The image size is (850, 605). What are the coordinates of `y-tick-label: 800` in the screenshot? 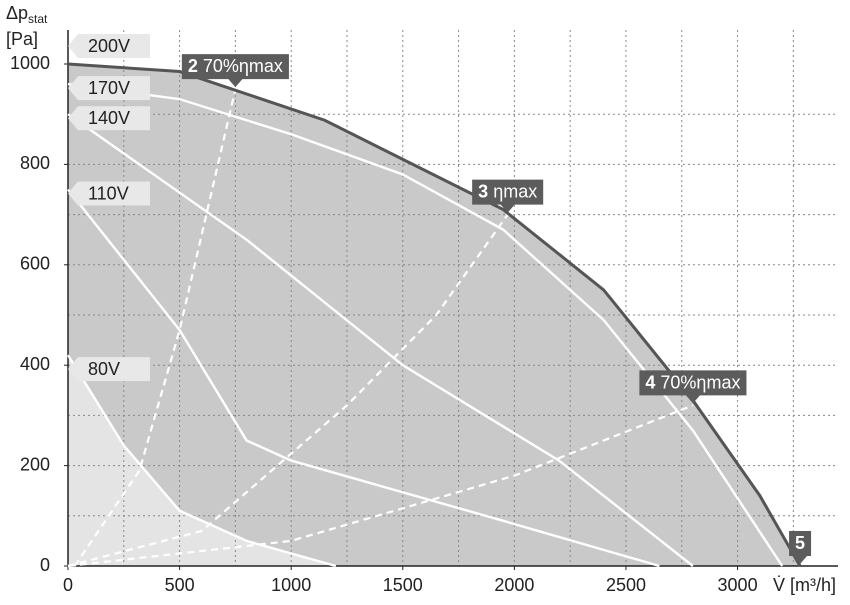 It's located at (35, 163).